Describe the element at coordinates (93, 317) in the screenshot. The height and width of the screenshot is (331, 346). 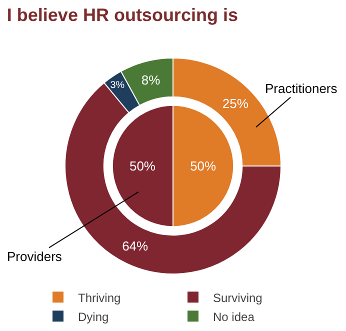
I see `legend-label: Dying` at that location.